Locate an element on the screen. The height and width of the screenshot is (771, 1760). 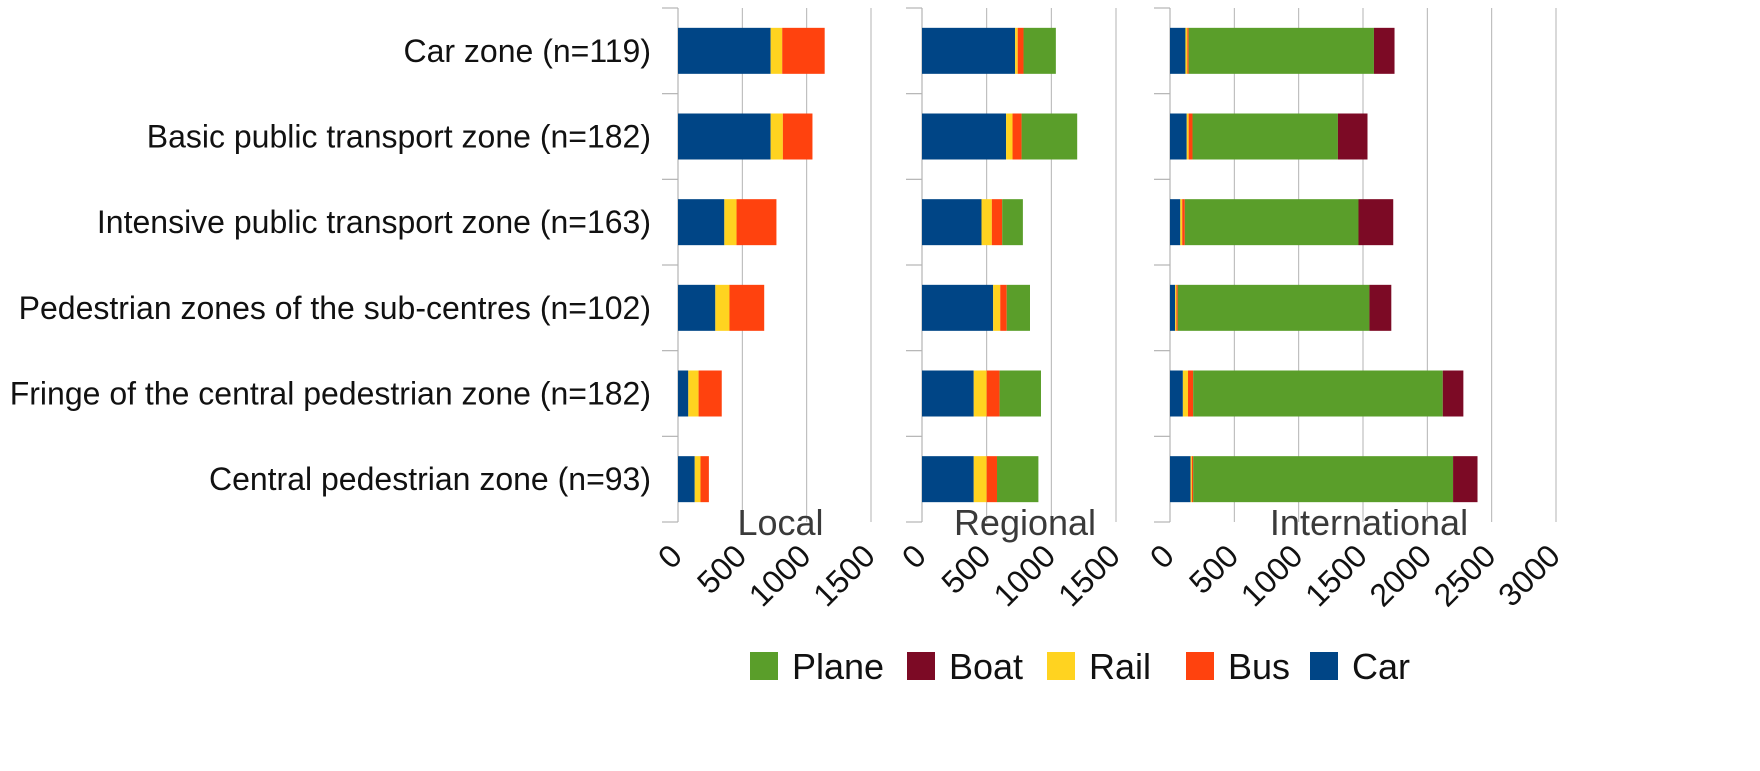
category-label-5: Central pedestrian zone (n=93) is located at coordinates (430, 479).